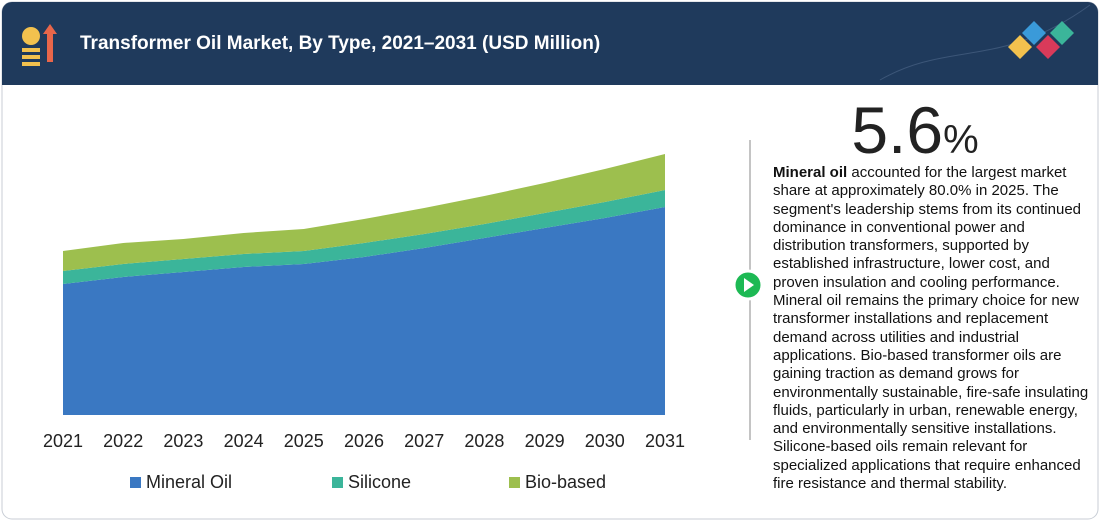 The height and width of the screenshot is (521, 1100). Describe the element at coordinates (749, 285) in the screenshot. I see `arrow-icon` at that location.